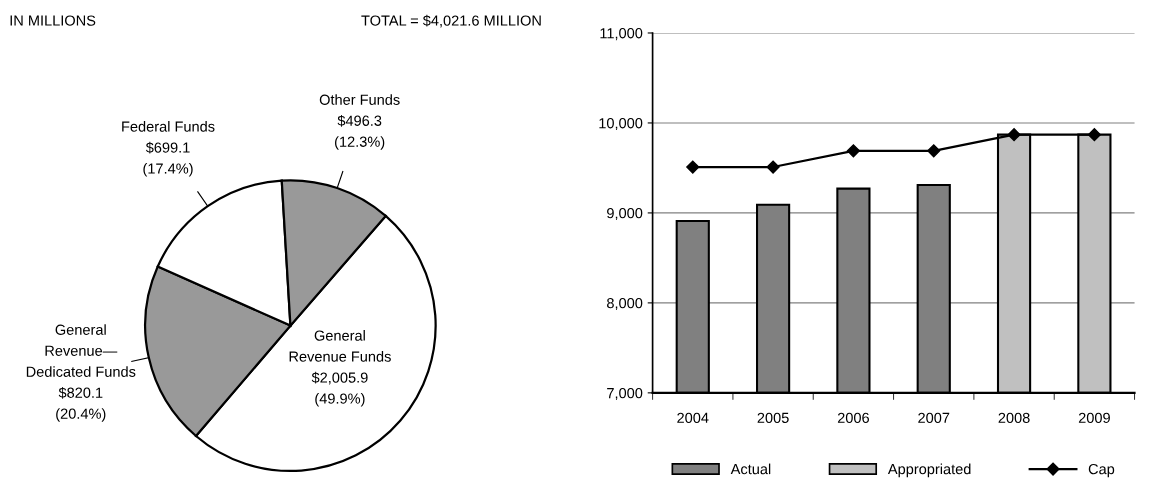 The height and width of the screenshot is (485, 1153). Describe the element at coordinates (451, 21) in the screenshot. I see `text: TOTAL = $4,021.6 MILLION` at that location.